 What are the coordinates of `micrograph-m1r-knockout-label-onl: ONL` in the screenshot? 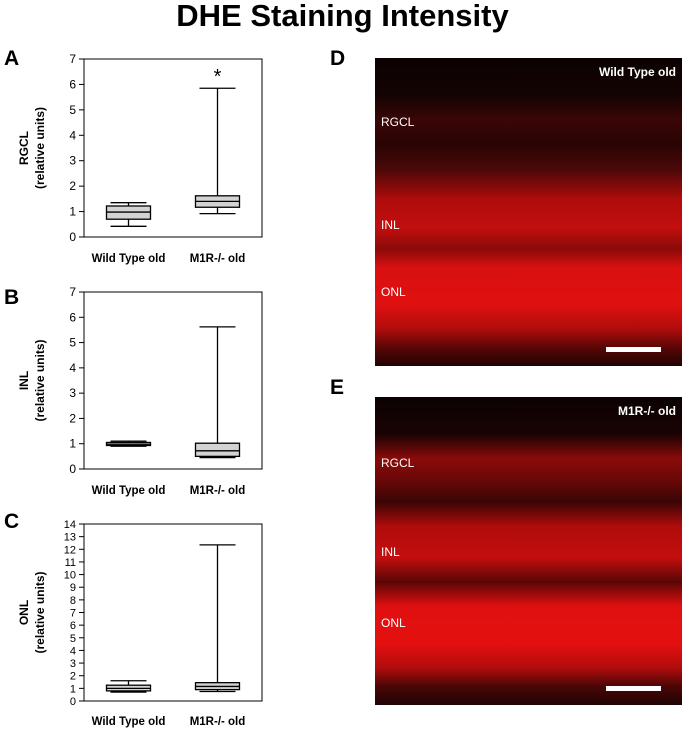 It's located at (393, 623).